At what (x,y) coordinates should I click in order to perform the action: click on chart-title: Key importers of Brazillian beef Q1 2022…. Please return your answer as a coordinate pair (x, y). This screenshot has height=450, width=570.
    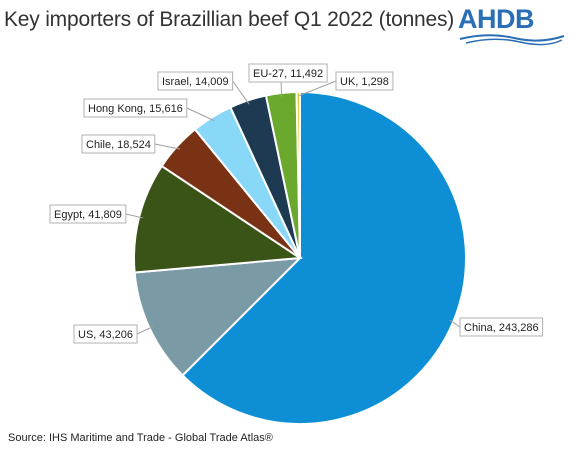
    Looking at the image, I should click on (229, 19).